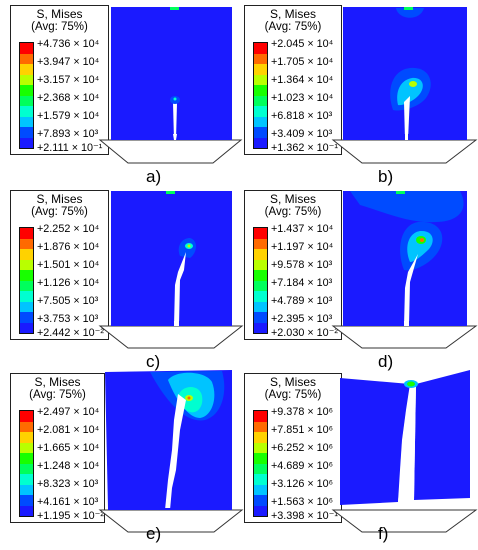 This screenshot has width=478, height=550. Describe the element at coordinates (302, 62) in the screenshot. I see `legend-label: +1.705 × 10⁴` at that location.